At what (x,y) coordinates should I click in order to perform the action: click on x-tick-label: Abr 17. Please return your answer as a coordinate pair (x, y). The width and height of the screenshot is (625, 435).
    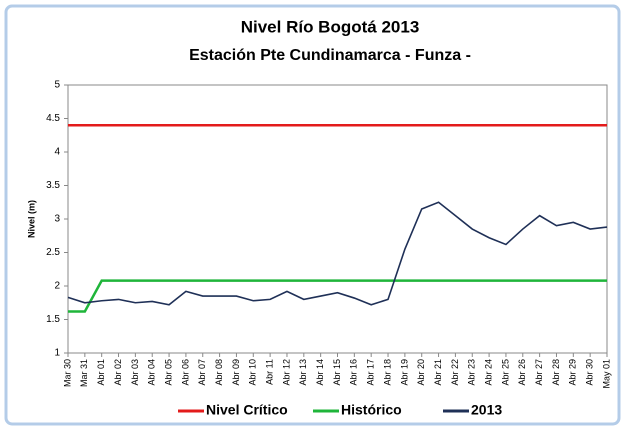
    Looking at the image, I should click on (371, 372).